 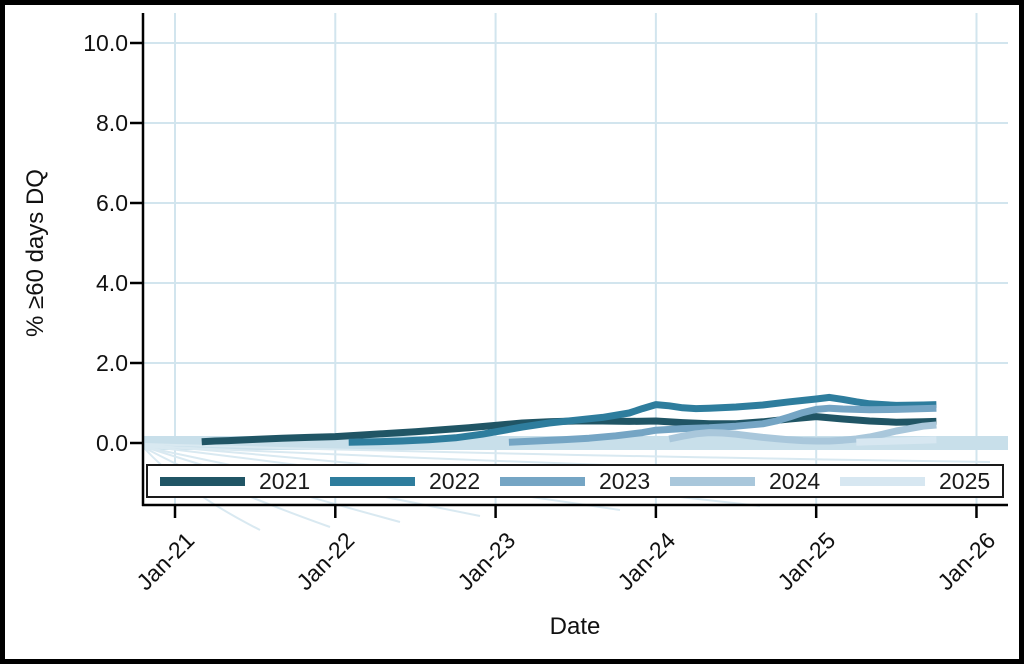 What do you see at coordinates (112, 283) in the screenshot?
I see `y-tick-label: 4.0` at bounding box center [112, 283].